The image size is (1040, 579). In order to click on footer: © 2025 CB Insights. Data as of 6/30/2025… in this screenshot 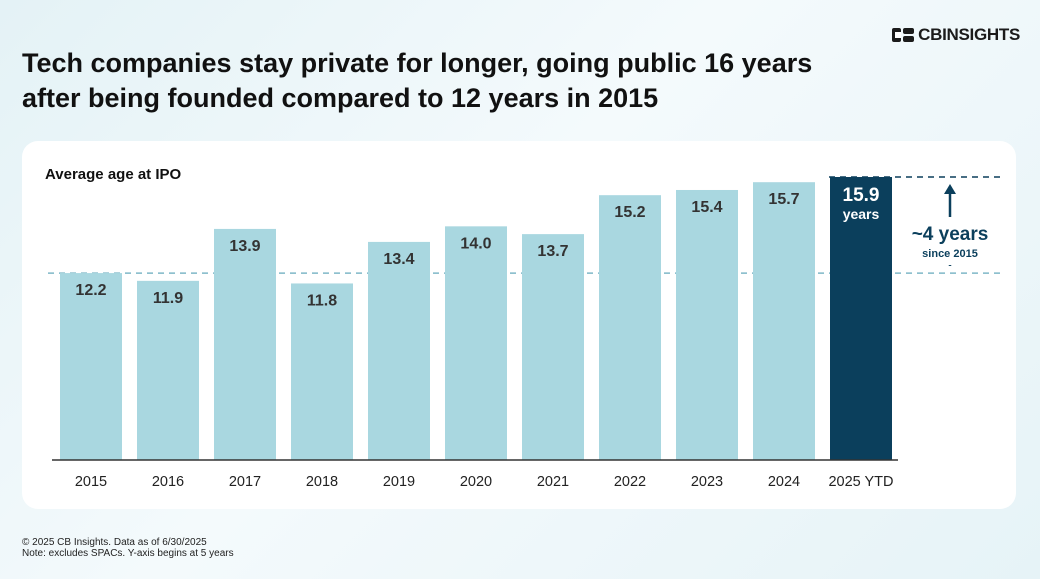, I will do `click(128, 548)`.